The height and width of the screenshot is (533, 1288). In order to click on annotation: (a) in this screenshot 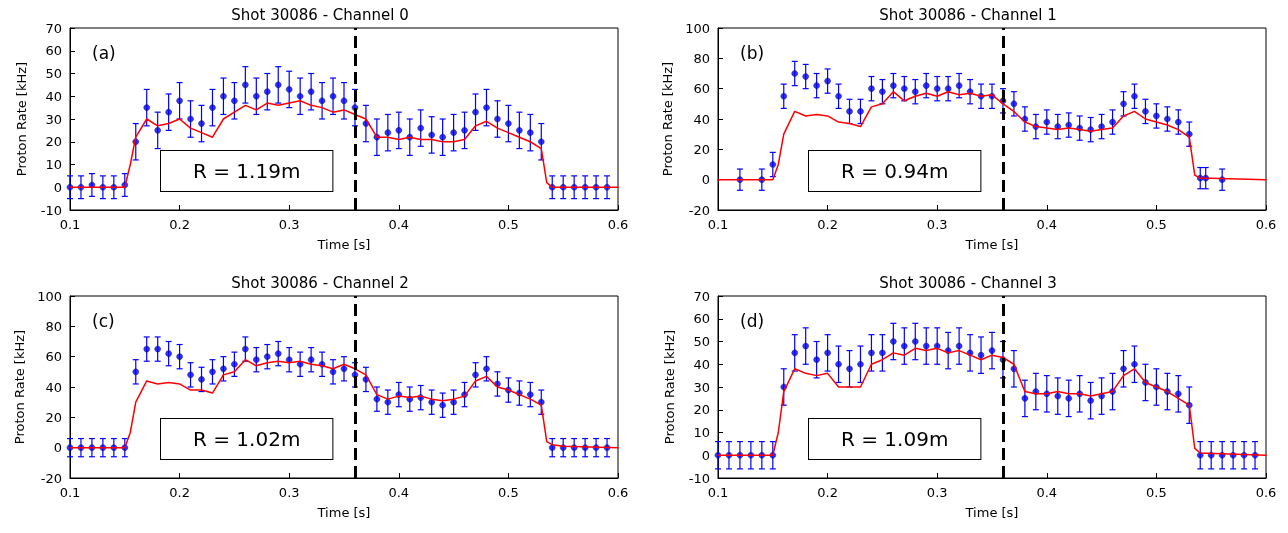, I will do `click(104, 52)`.